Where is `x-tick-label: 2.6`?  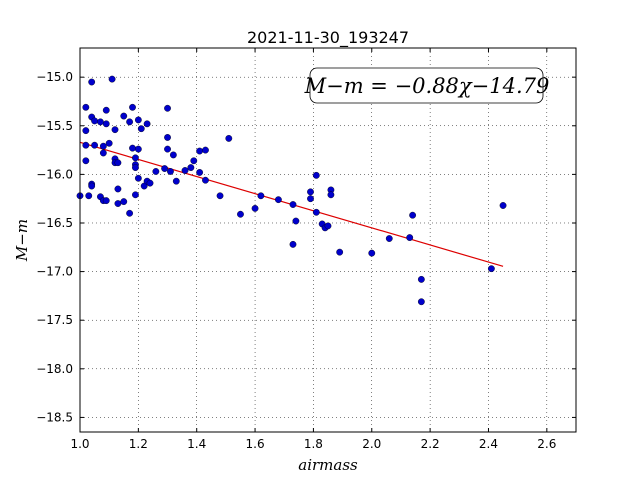
x-tick-label: 2.6 is located at coordinates (546, 444).